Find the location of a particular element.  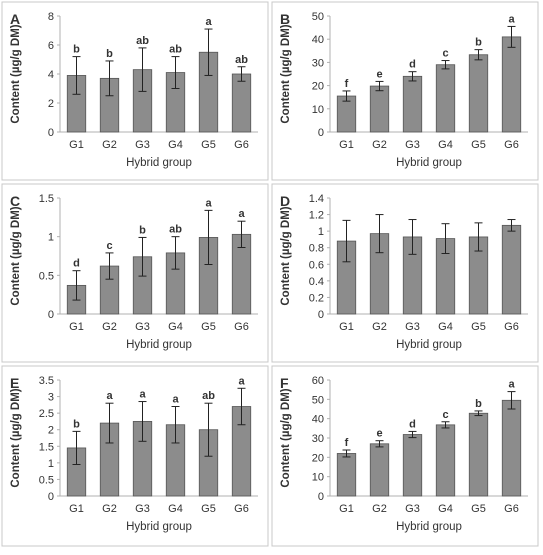

y-tick-label: 40 is located at coordinates (318, 420).